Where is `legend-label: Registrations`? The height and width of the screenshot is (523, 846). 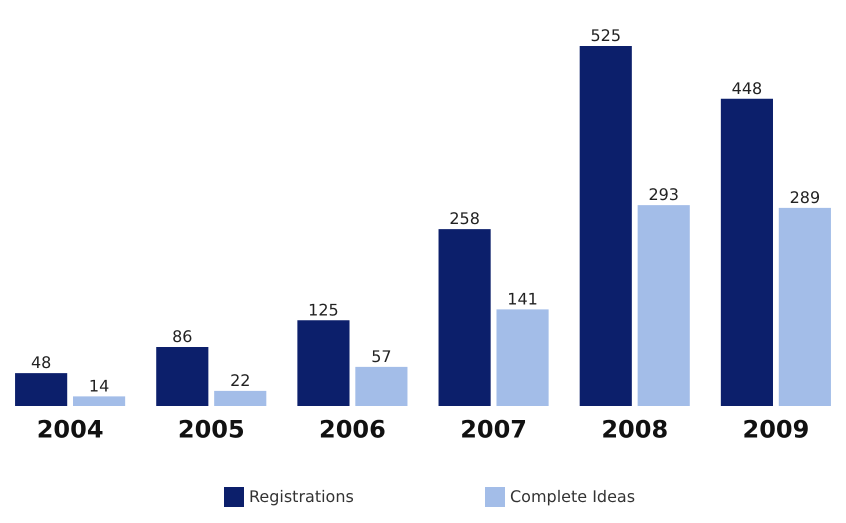 legend-label: Registrations is located at coordinates (301, 496).